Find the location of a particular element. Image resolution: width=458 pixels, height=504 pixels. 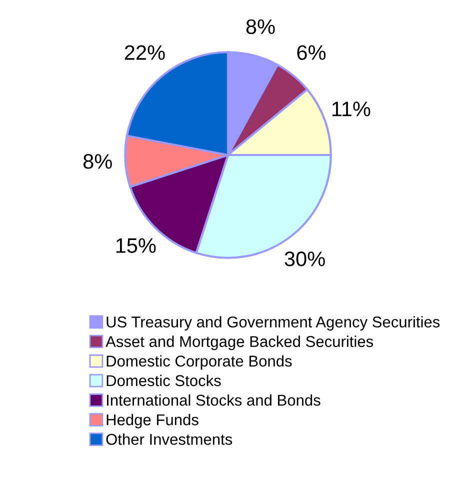

legend-label: US Treasury and Government Agency Securities is located at coordinates (273, 323).